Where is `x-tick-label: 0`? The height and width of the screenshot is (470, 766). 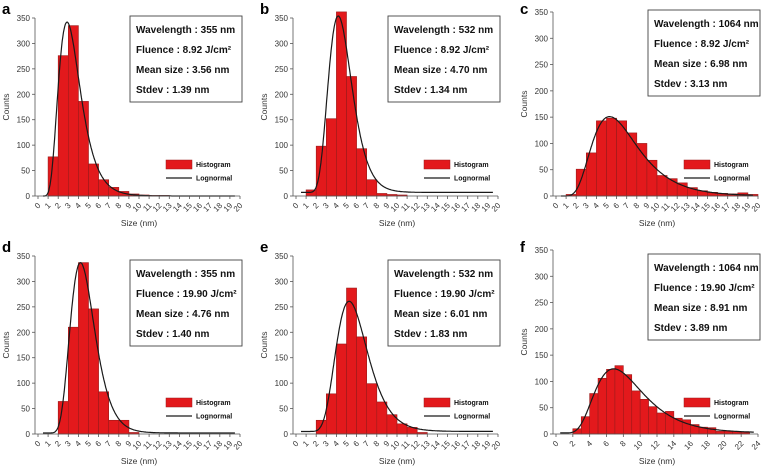
x-tick-label: 0 is located at coordinates (38, 206).